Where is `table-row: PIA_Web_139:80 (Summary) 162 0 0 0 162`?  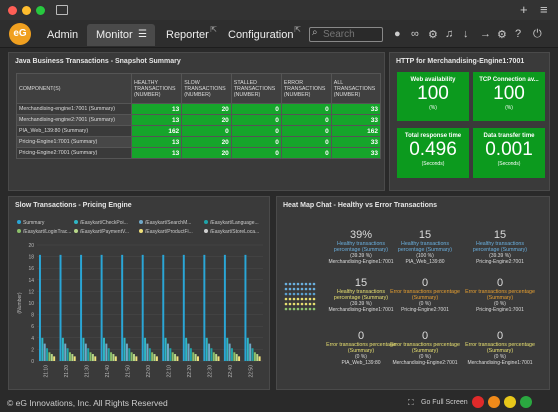
table-row: PIA_Web_139:80 (Summary) 162 0 0 0 162 is located at coordinates (199, 131).